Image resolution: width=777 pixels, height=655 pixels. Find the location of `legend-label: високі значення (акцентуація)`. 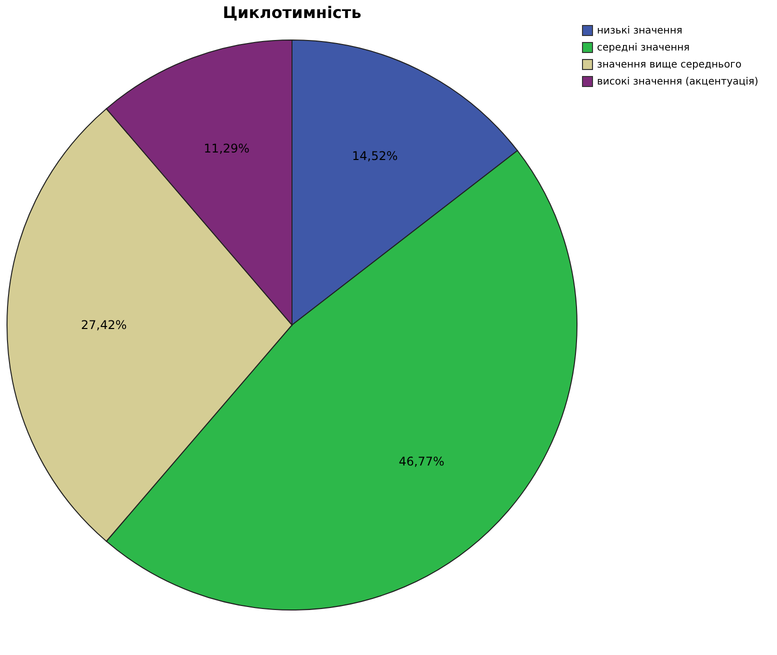

legend-label: високі значення (акцентуація) is located at coordinates (677, 82).